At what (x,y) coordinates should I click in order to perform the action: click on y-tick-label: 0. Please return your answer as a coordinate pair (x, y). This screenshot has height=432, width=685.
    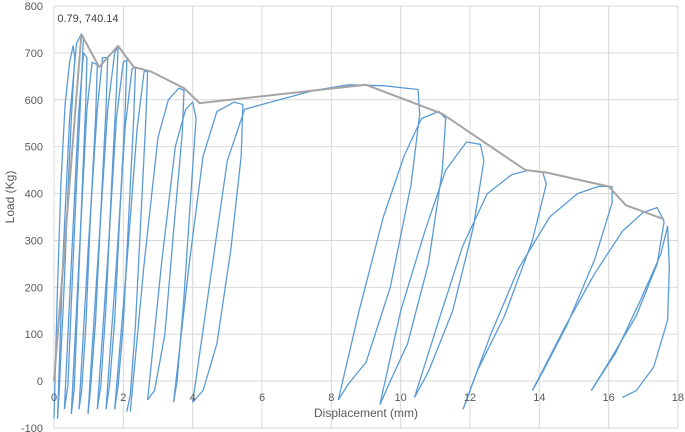
    Looking at the image, I should click on (40, 382).